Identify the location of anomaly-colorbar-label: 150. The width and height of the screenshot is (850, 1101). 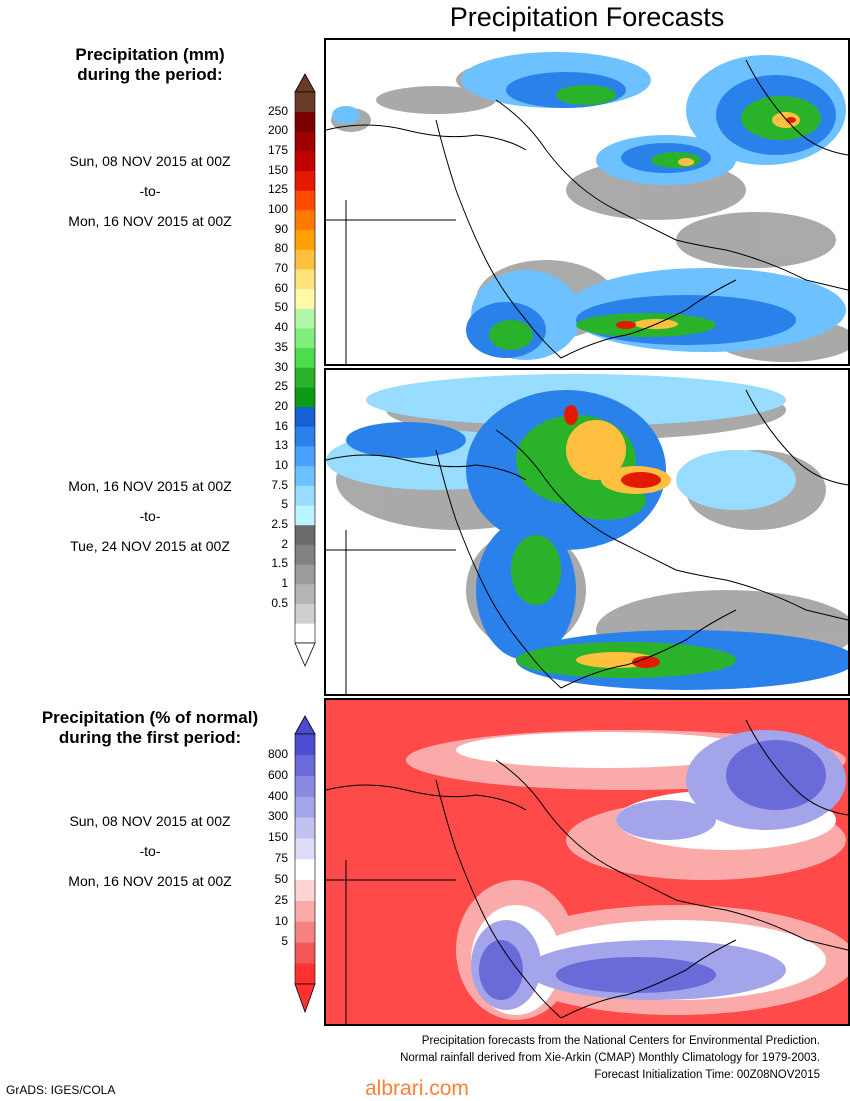
(277, 837).